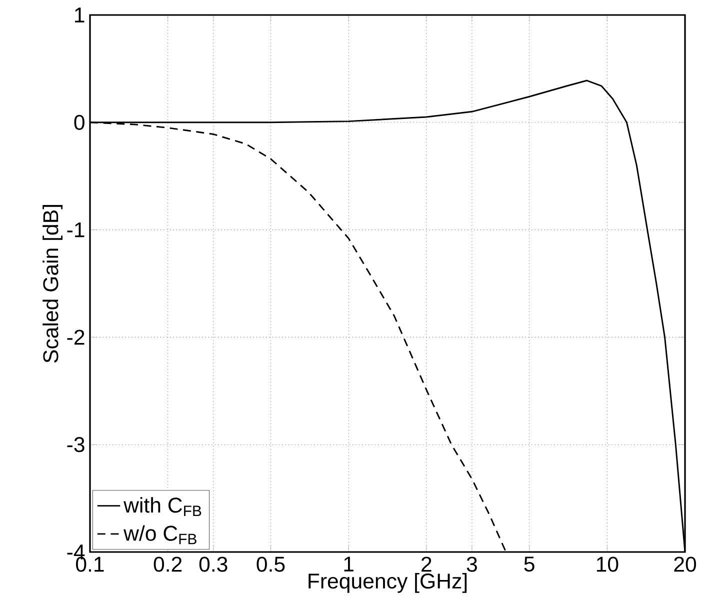  What do you see at coordinates (427, 564) in the screenshot?
I see `x-tick-label: 2` at bounding box center [427, 564].